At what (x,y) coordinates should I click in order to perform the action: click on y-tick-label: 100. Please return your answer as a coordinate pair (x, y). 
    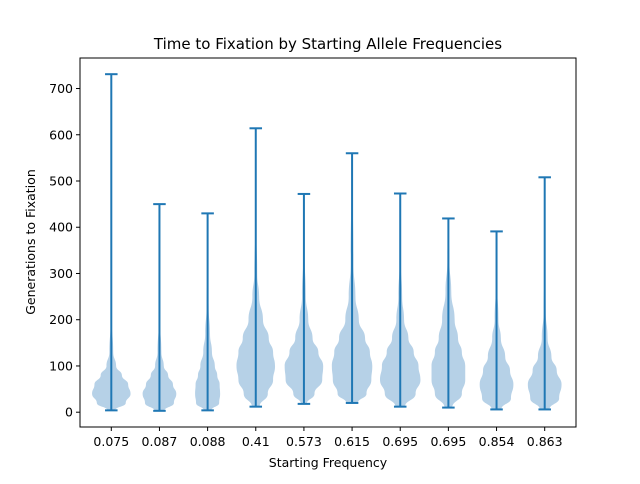
    Looking at the image, I should click on (61, 365).